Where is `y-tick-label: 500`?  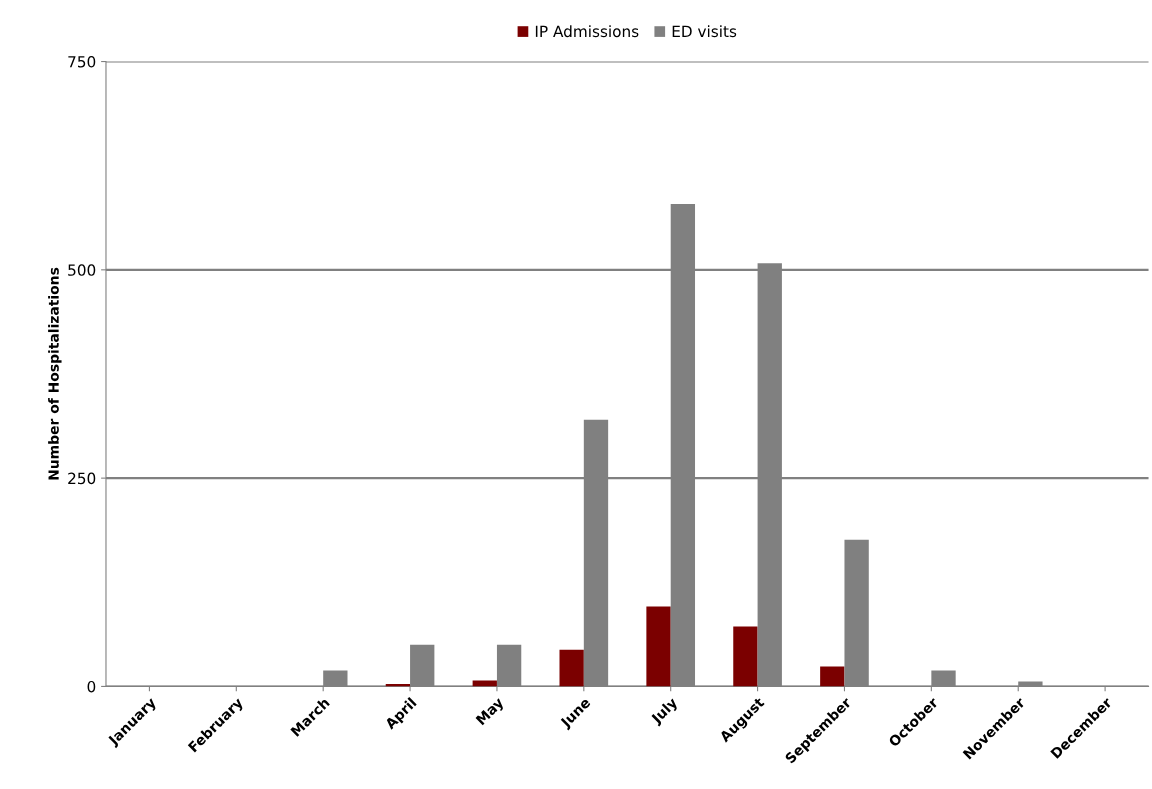
y-tick-label: 500 is located at coordinates (82, 270).